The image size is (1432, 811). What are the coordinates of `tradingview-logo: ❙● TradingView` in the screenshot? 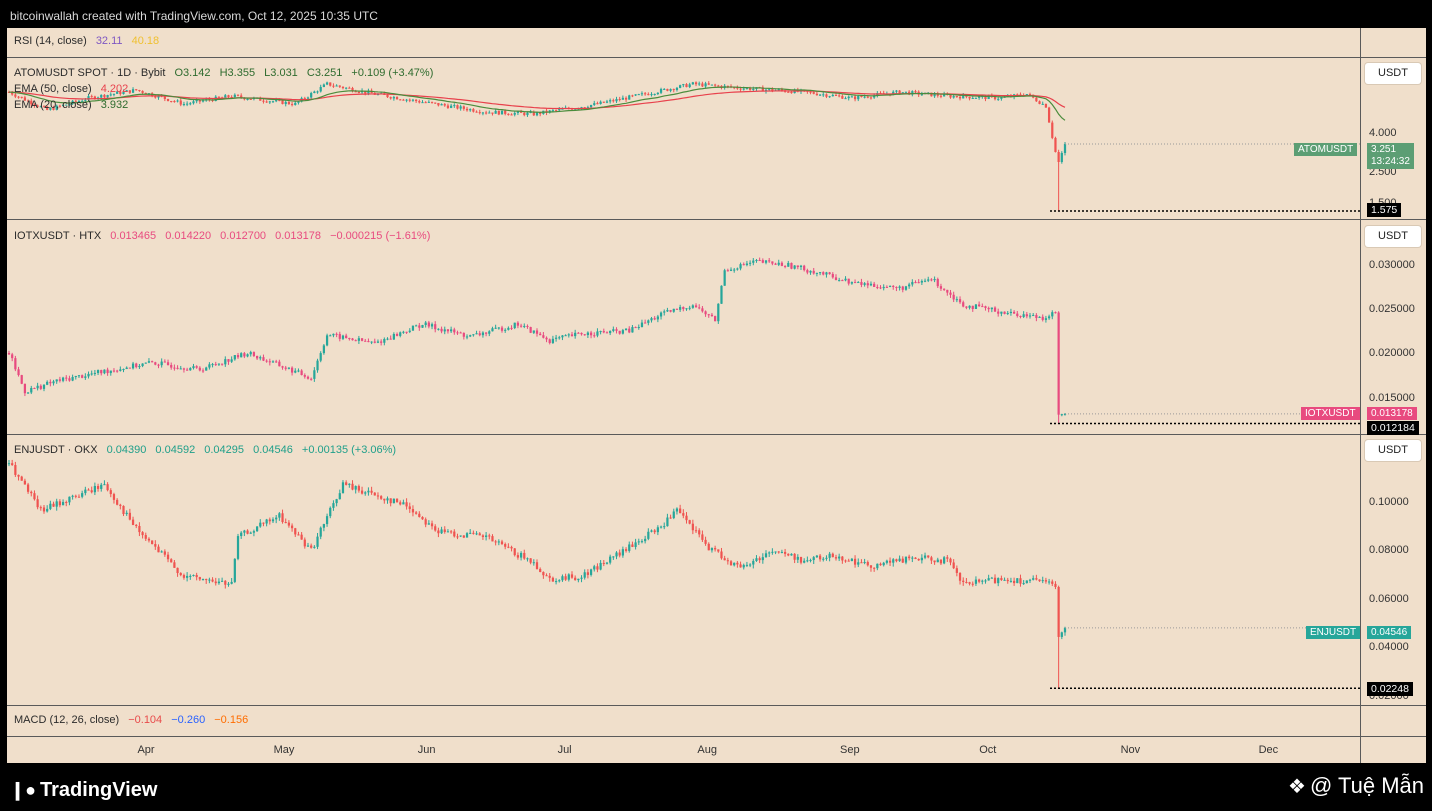 It's located at (83, 790).